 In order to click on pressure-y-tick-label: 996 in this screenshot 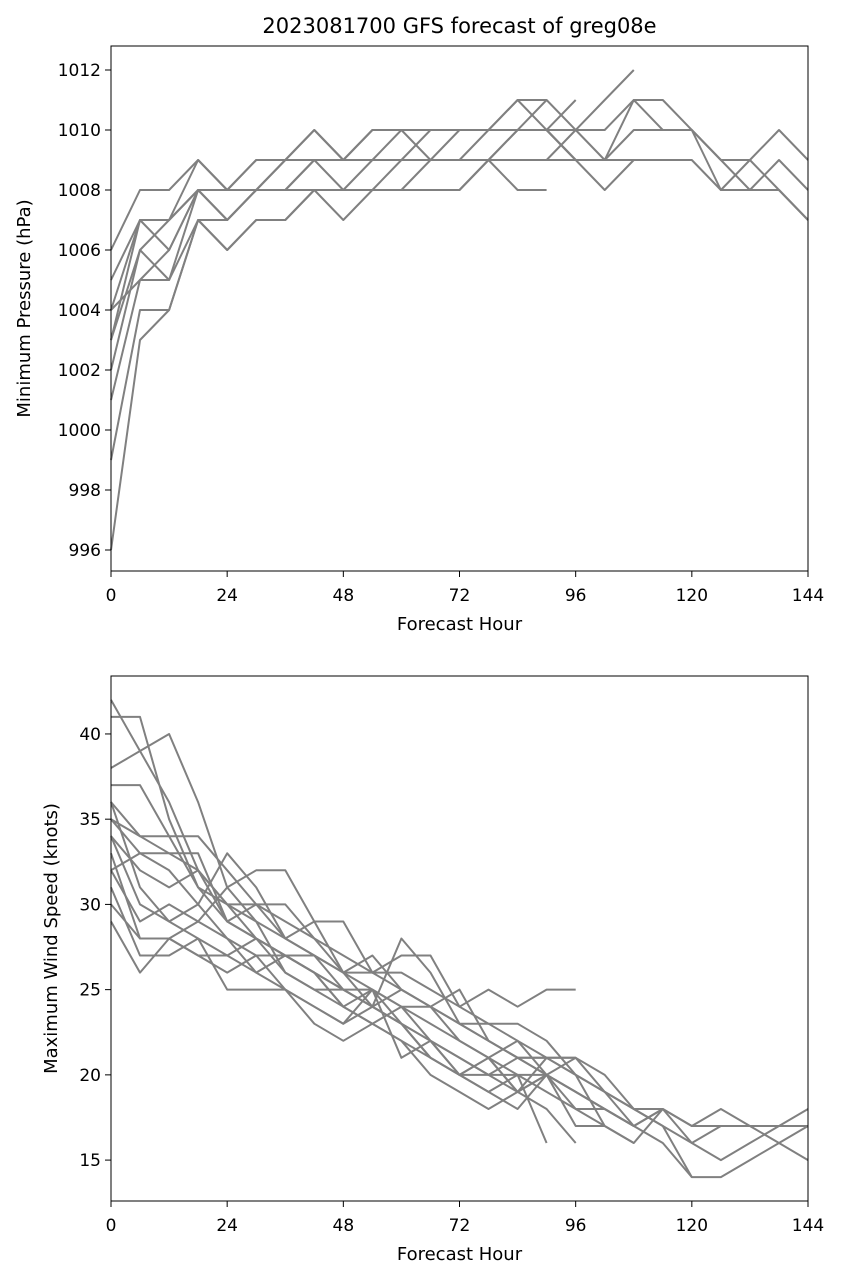, I will do `click(85, 551)`.